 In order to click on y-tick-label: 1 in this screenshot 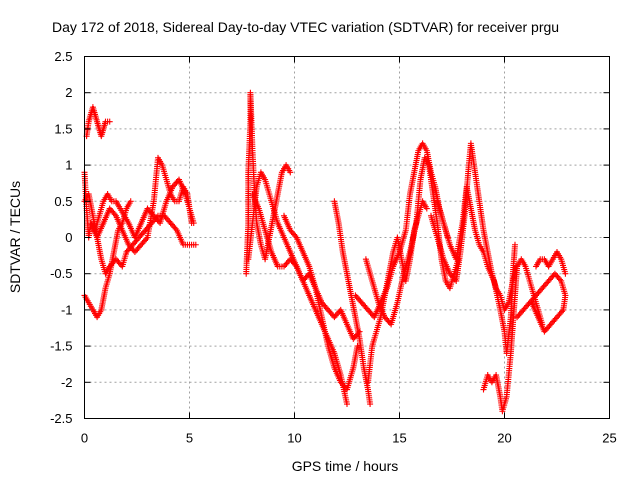, I will do `click(68, 165)`.